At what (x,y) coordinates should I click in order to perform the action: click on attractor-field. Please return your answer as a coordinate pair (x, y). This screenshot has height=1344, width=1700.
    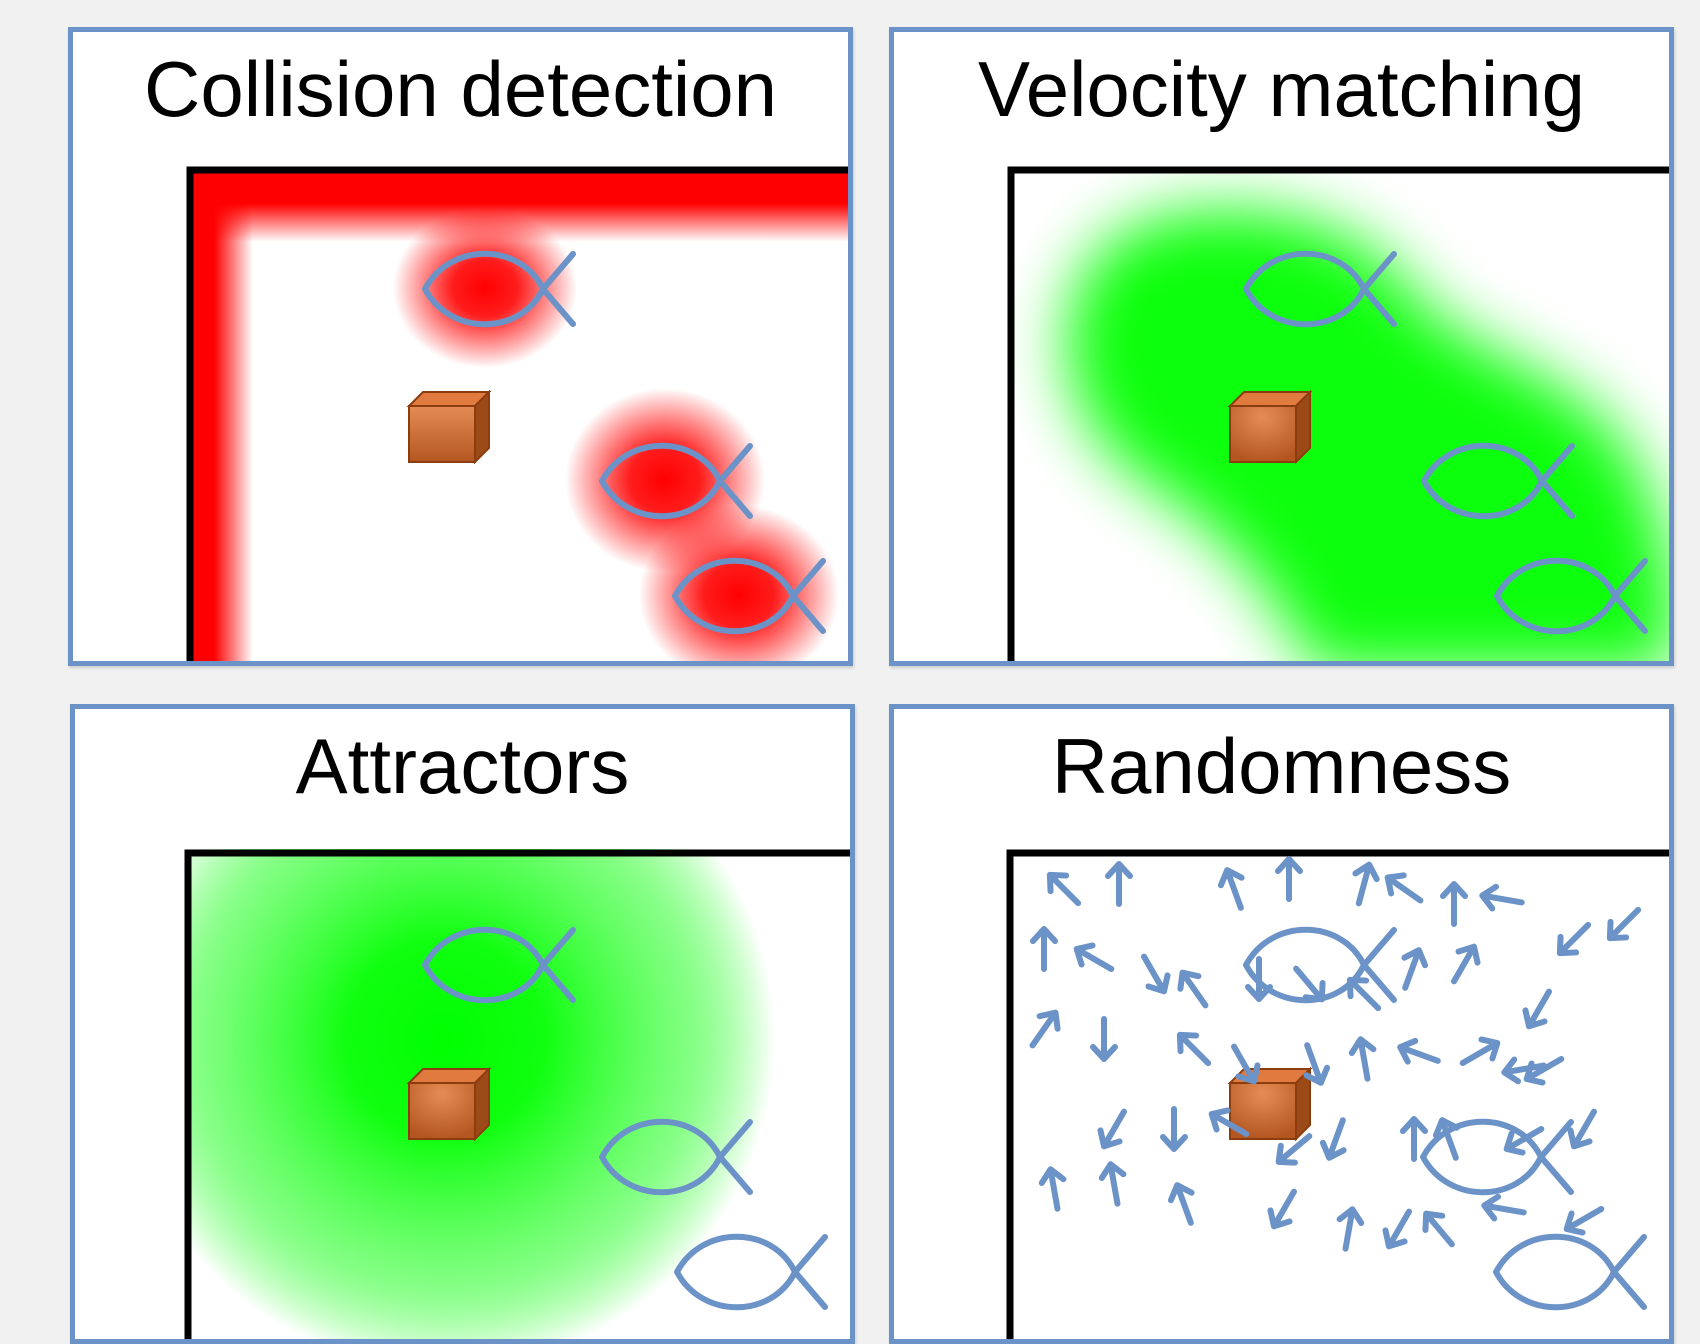
    Looking at the image, I should click on (481, 1094).